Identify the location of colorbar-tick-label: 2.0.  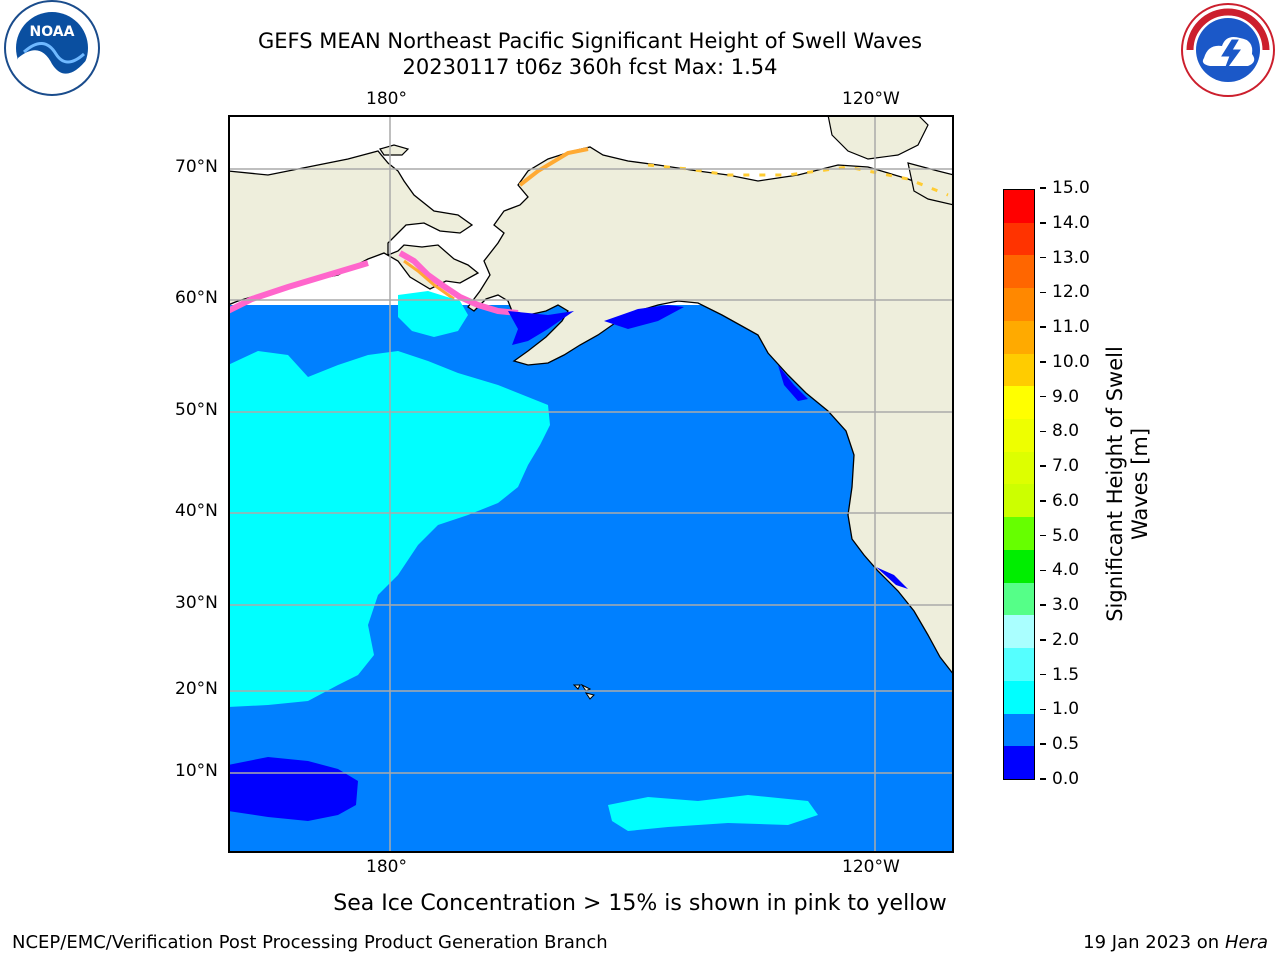
(1059, 640).